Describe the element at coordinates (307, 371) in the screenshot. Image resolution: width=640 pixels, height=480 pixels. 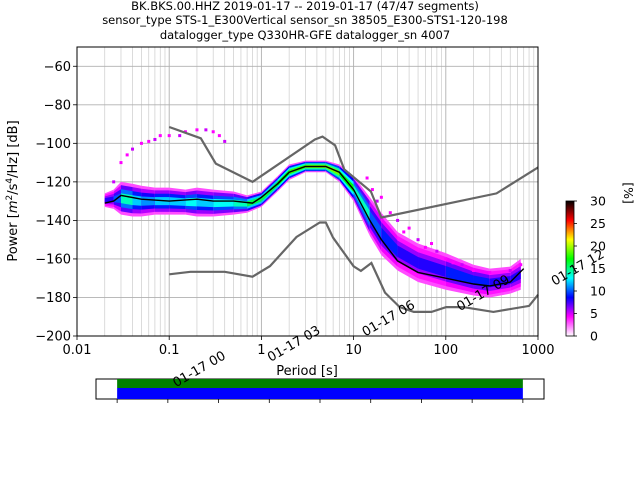
I see `x-axis-label: Period [s]` at that location.